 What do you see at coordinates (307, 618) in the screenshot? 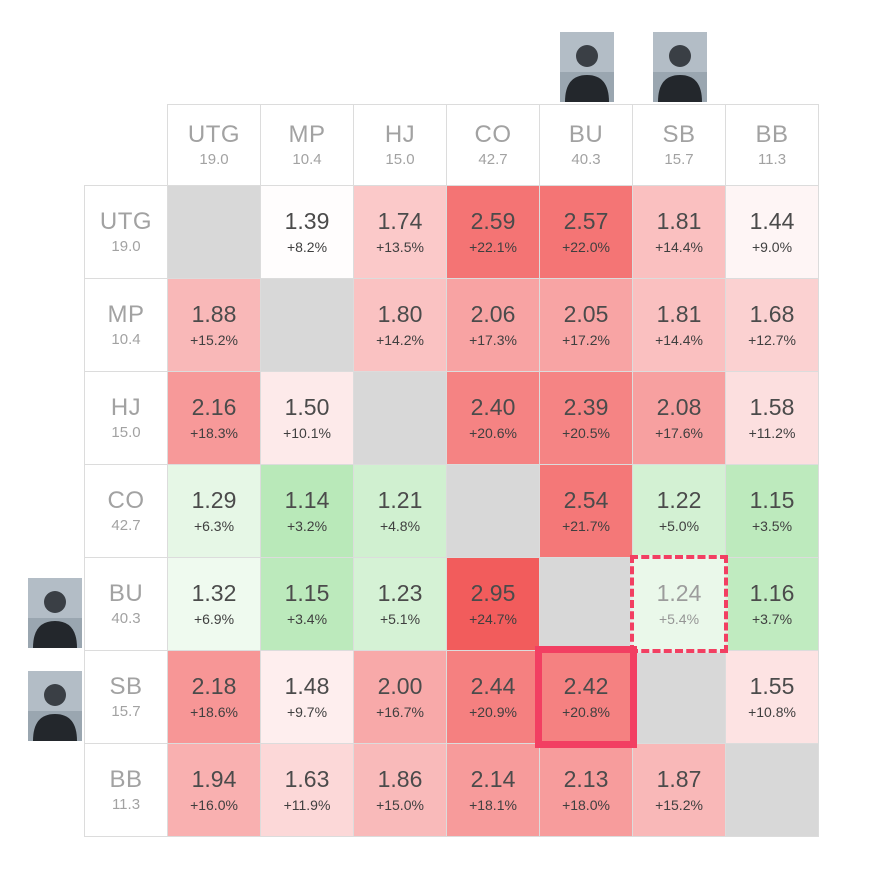
I see `cell-ev-percent: +3.4%` at bounding box center [307, 618].